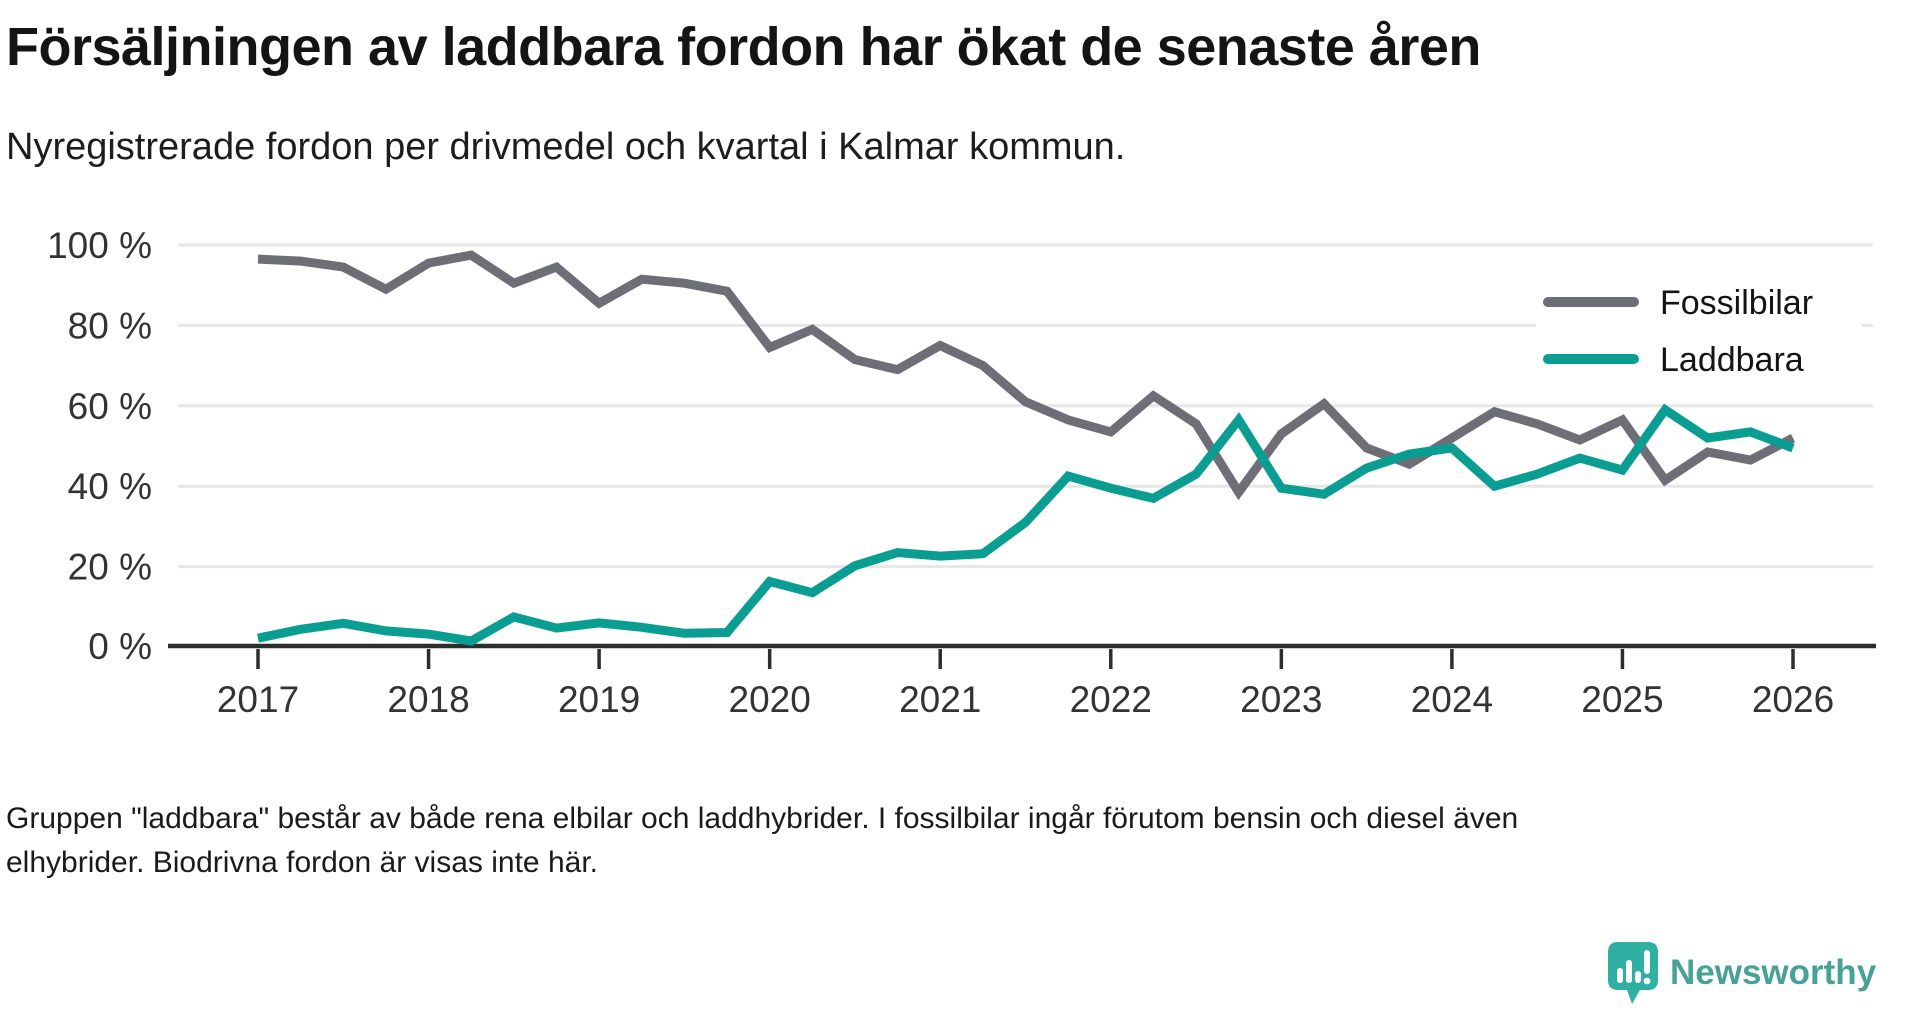  I want to click on y-tick-label: 60 %, so click(110, 406).